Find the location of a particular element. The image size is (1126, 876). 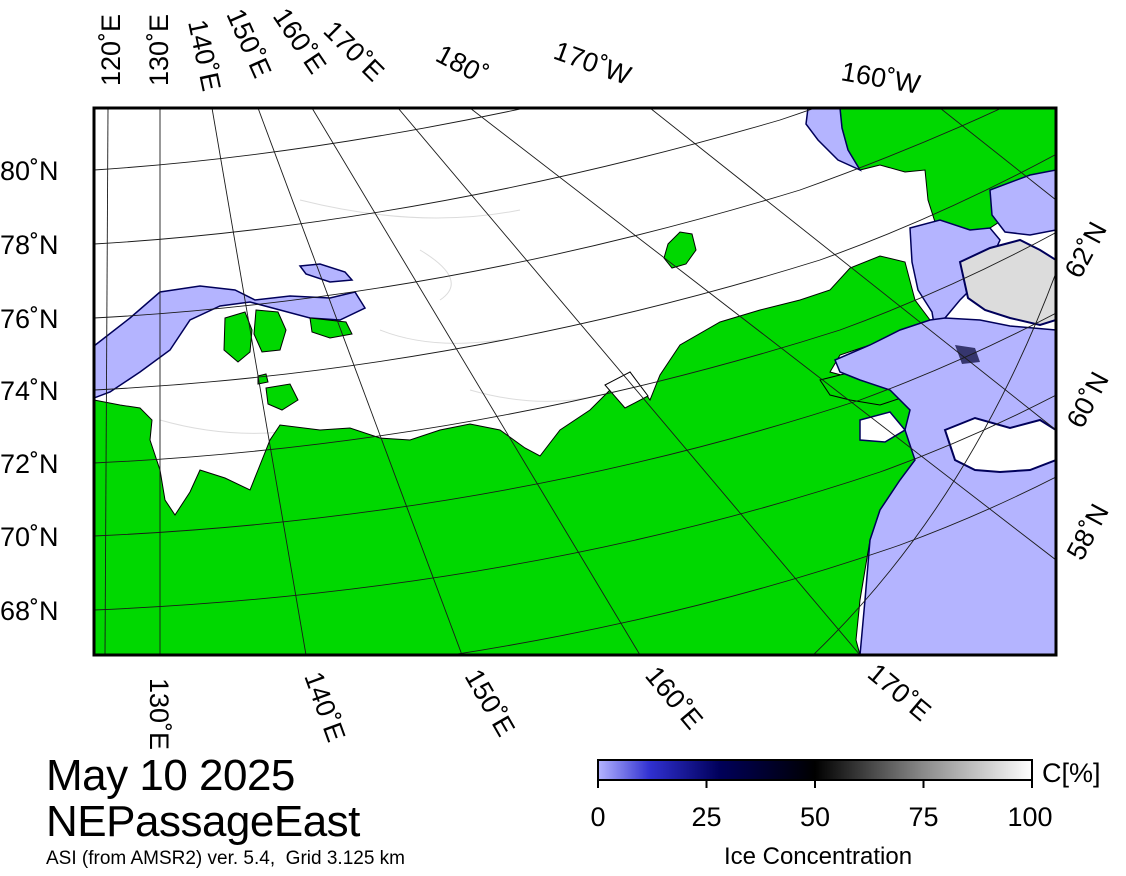

open-water-chukchi is located at coordinates (833, 140).